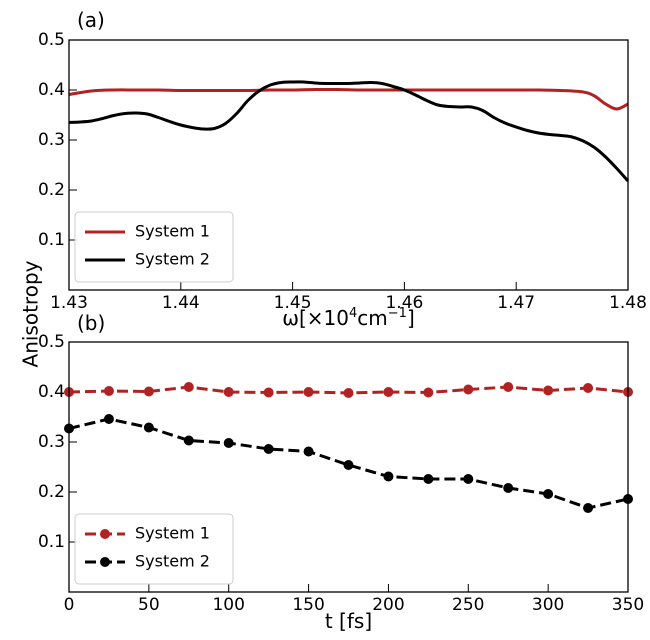  Describe the element at coordinates (388, 605) in the screenshot. I see `x-tick-label: 200` at that location.